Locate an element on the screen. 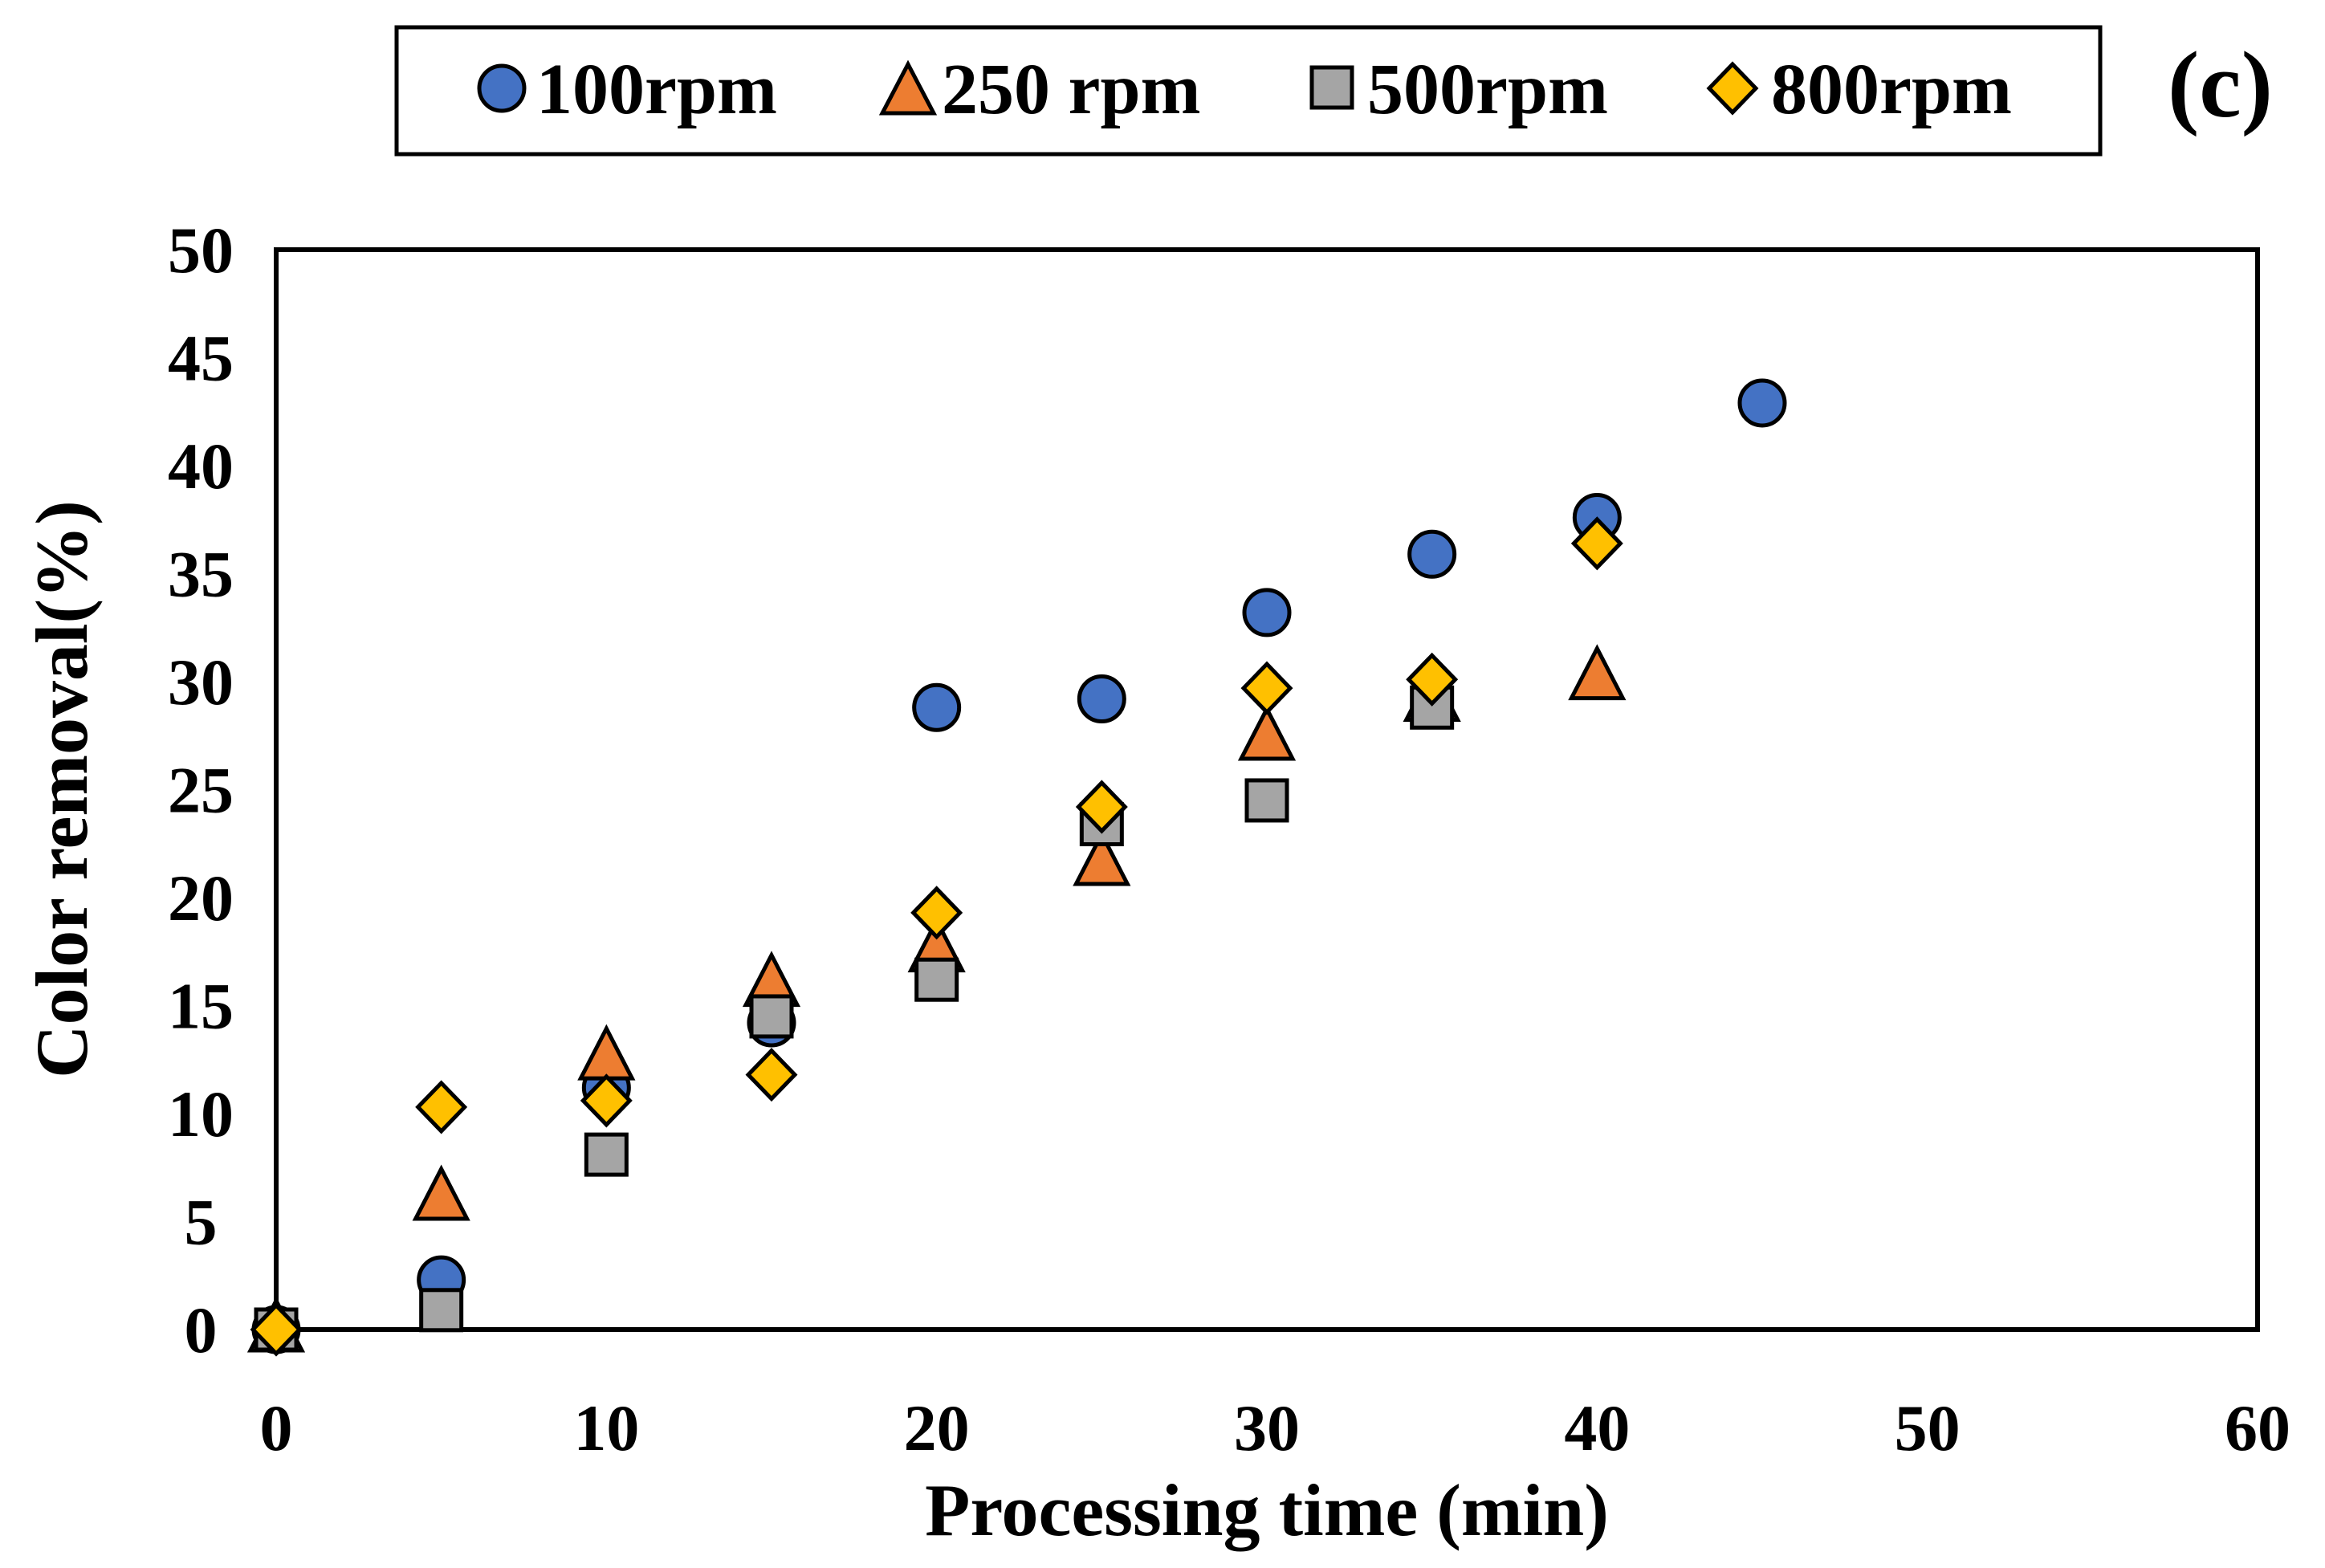  legend-item-100rpm: 100rpm is located at coordinates (627, 89).